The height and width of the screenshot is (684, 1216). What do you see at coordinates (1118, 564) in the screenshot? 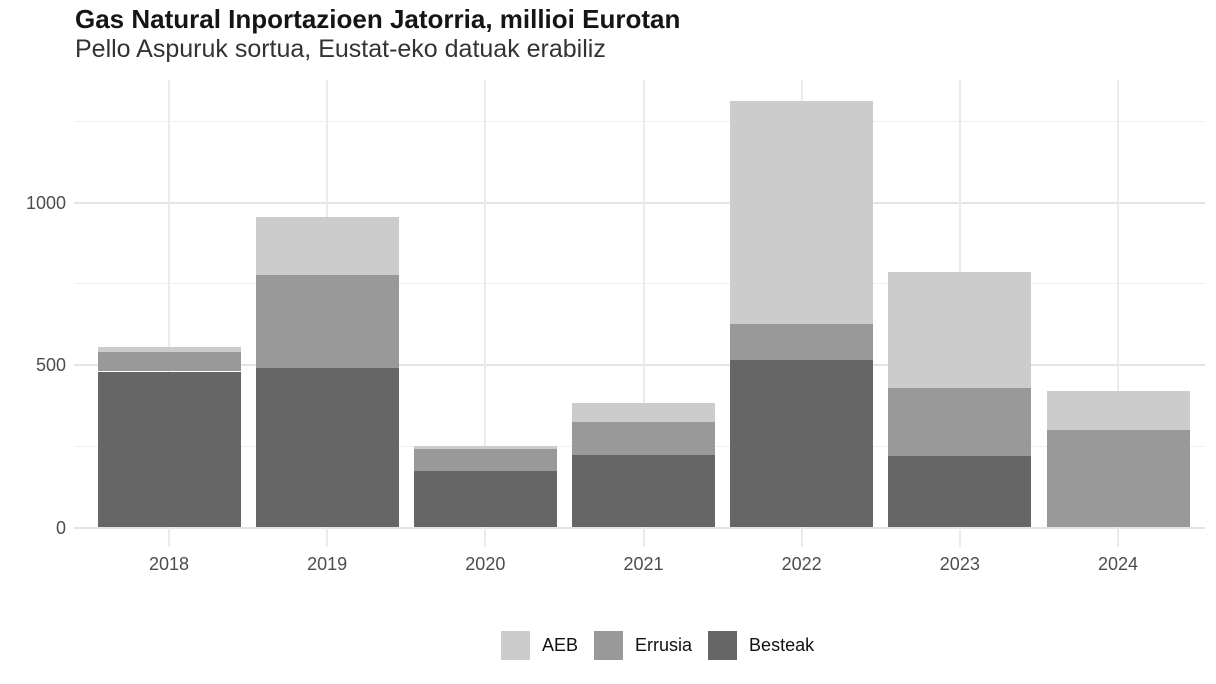
I see `x-tick-label: 2024` at bounding box center [1118, 564].